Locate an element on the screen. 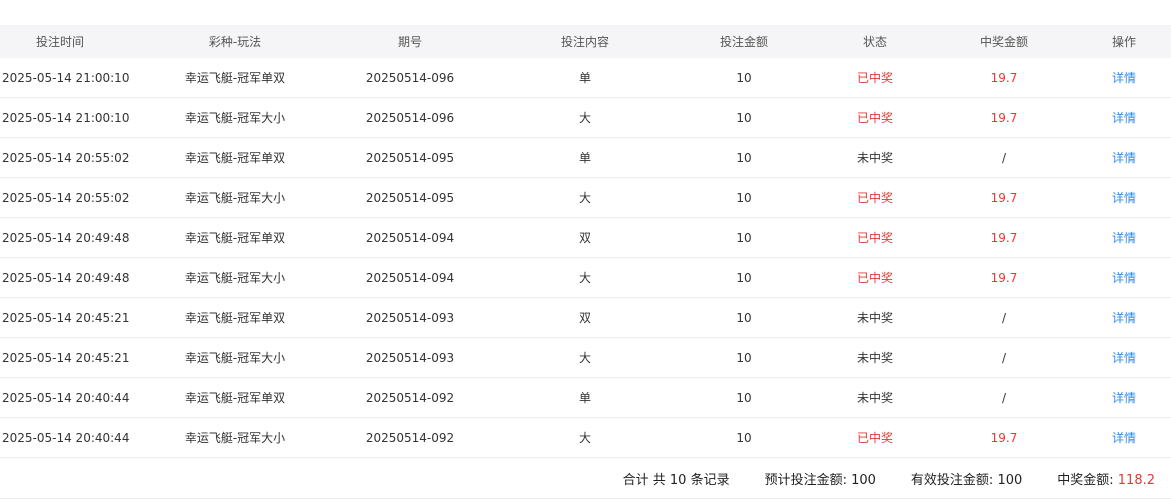 The image size is (1171, 503). column-header-time: 投注时间 is located at coordinates (60, 41).